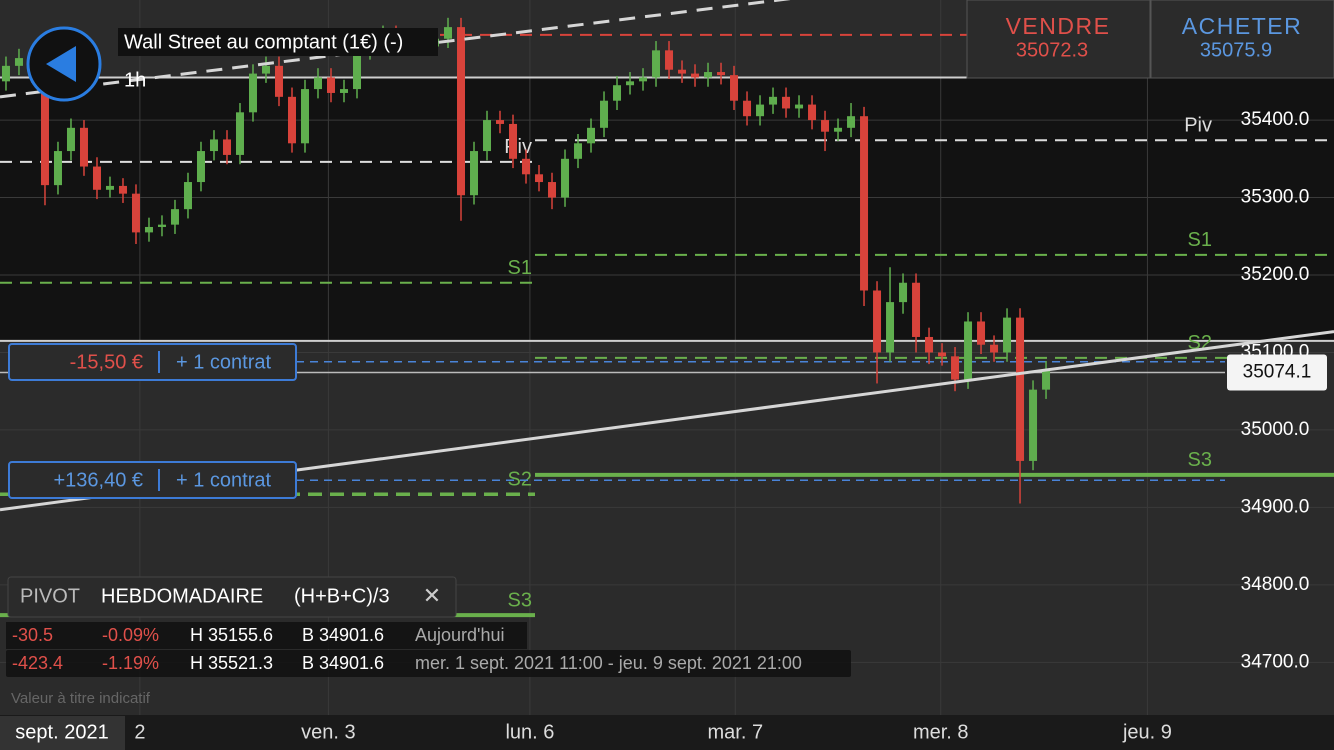  Describe the element at coordinates (135, 80) in the screenshot. I see `timeframe: 1h` at that location.